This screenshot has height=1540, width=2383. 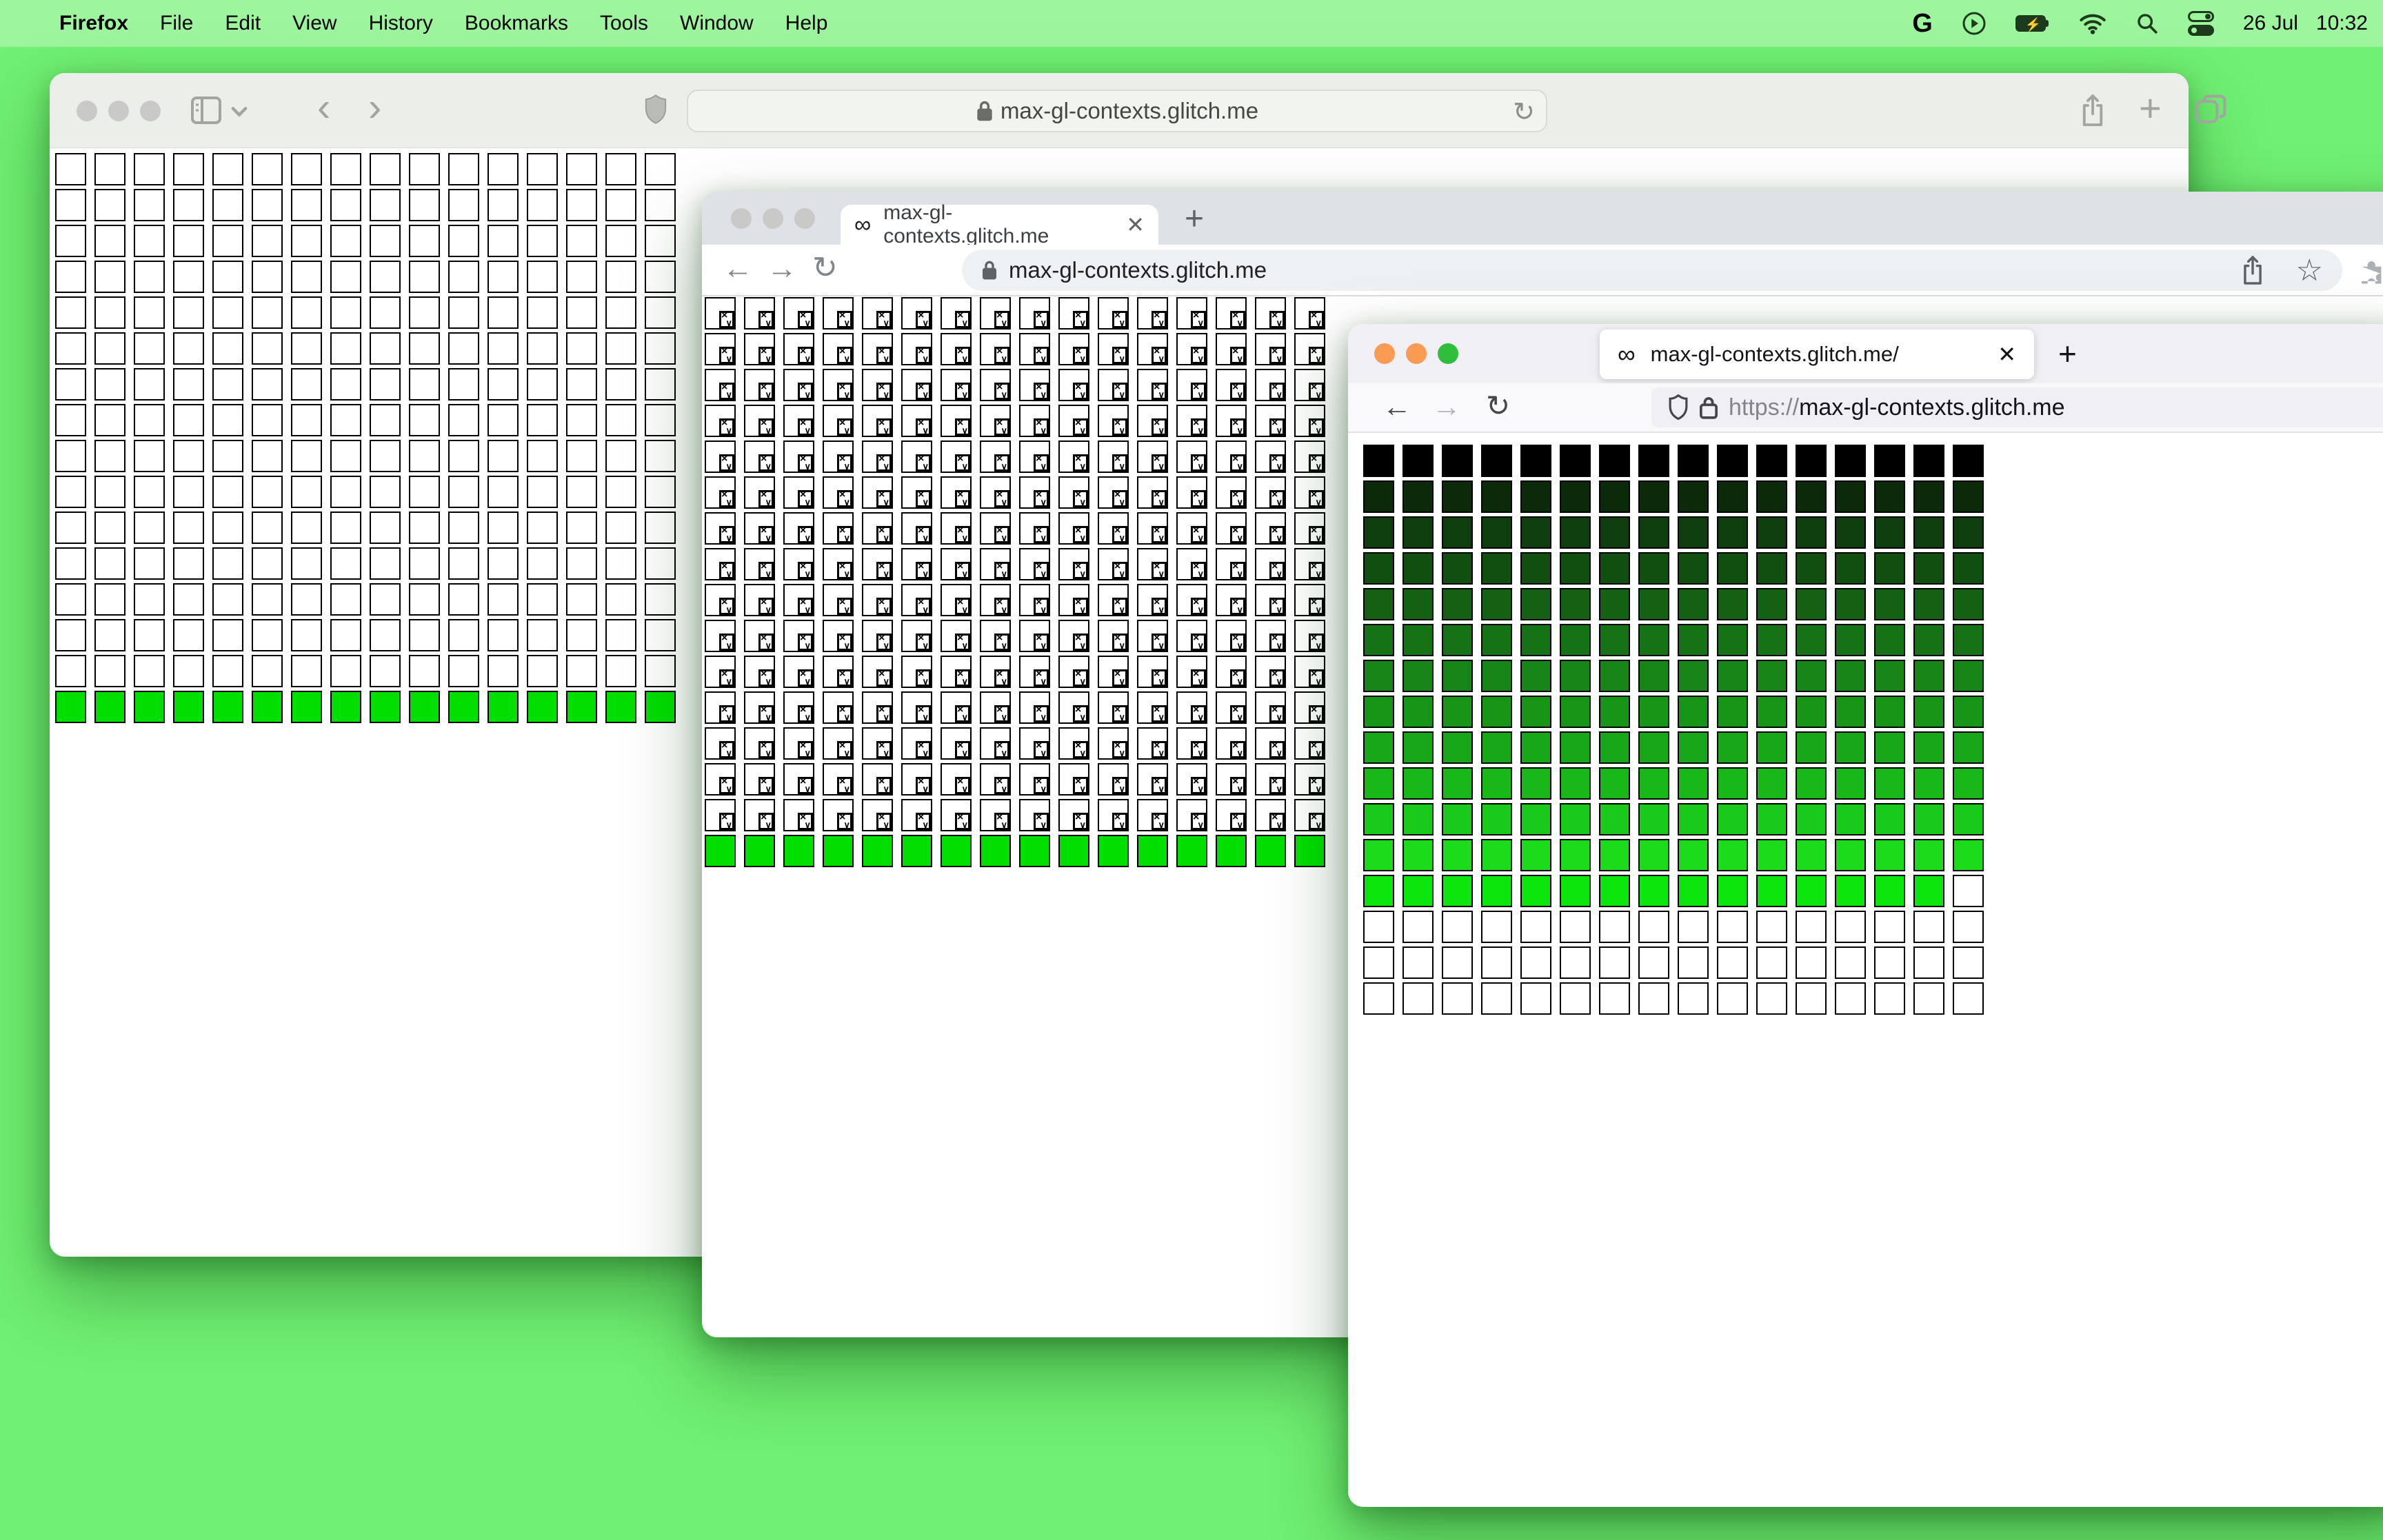 I want to click on bookmark-star-icon: ☆, so click(x=2309, y=270).